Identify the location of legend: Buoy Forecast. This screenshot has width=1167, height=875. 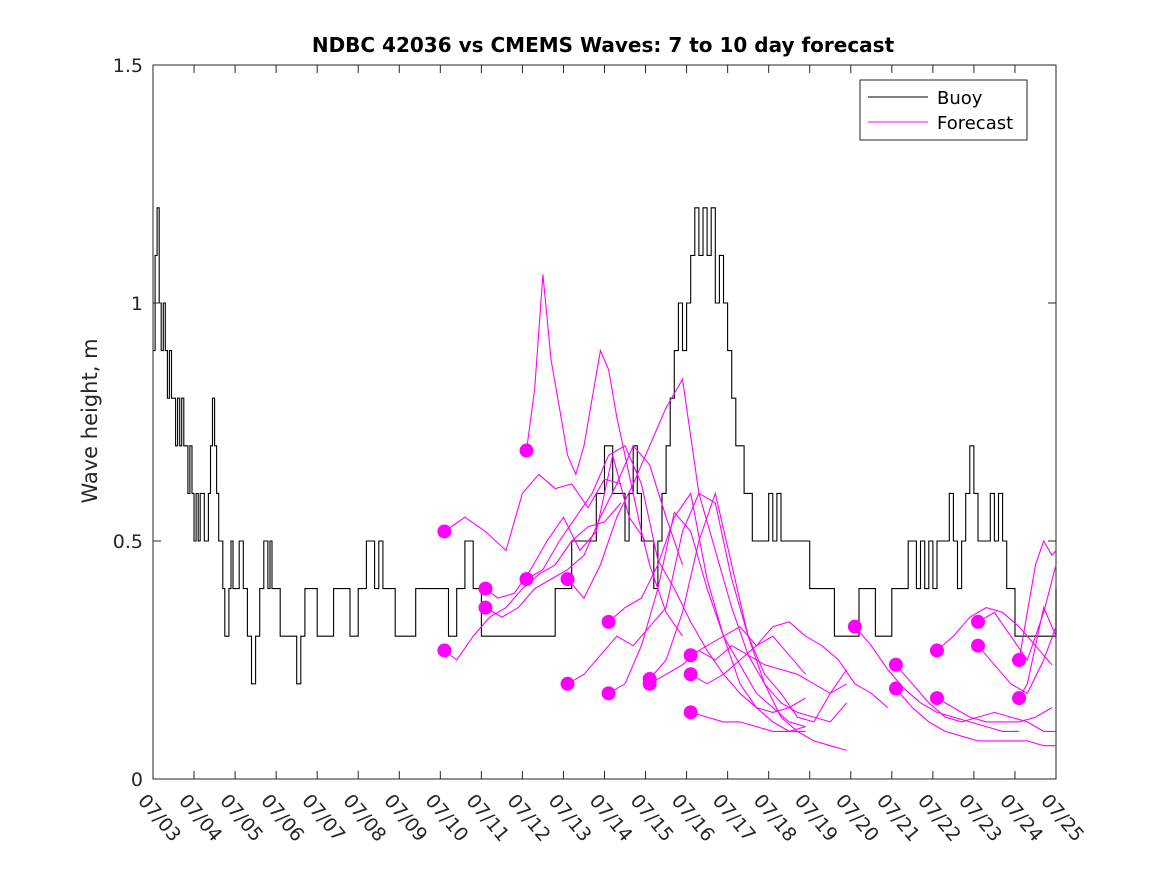
(943, 110).